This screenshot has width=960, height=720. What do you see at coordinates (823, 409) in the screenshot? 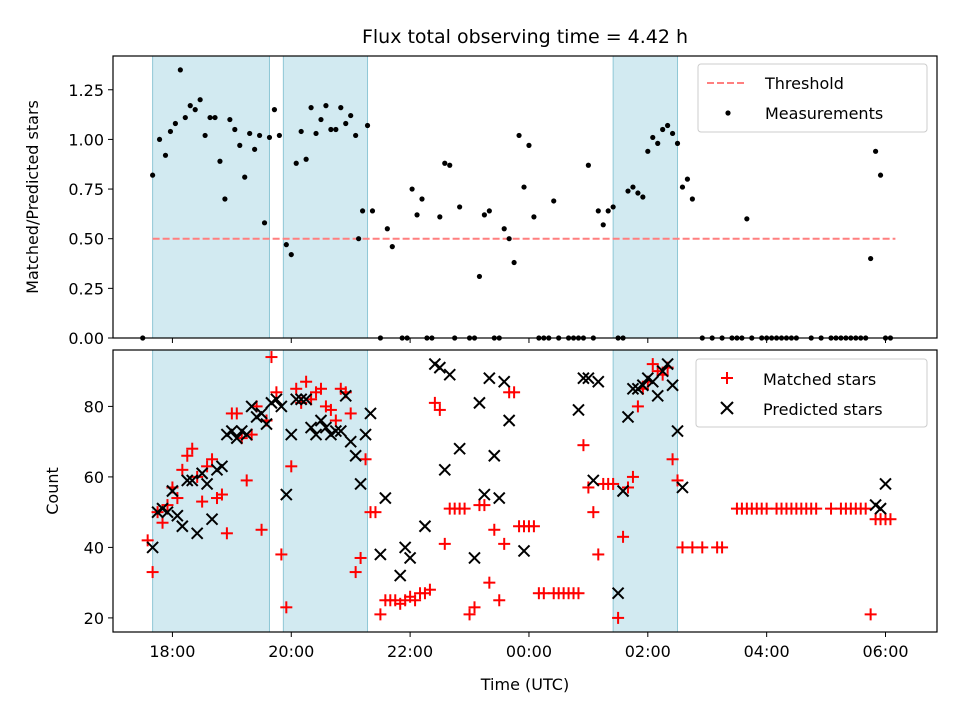
I see `legend-predicted-label: Predicted stars` at bounding box center [823, 409].